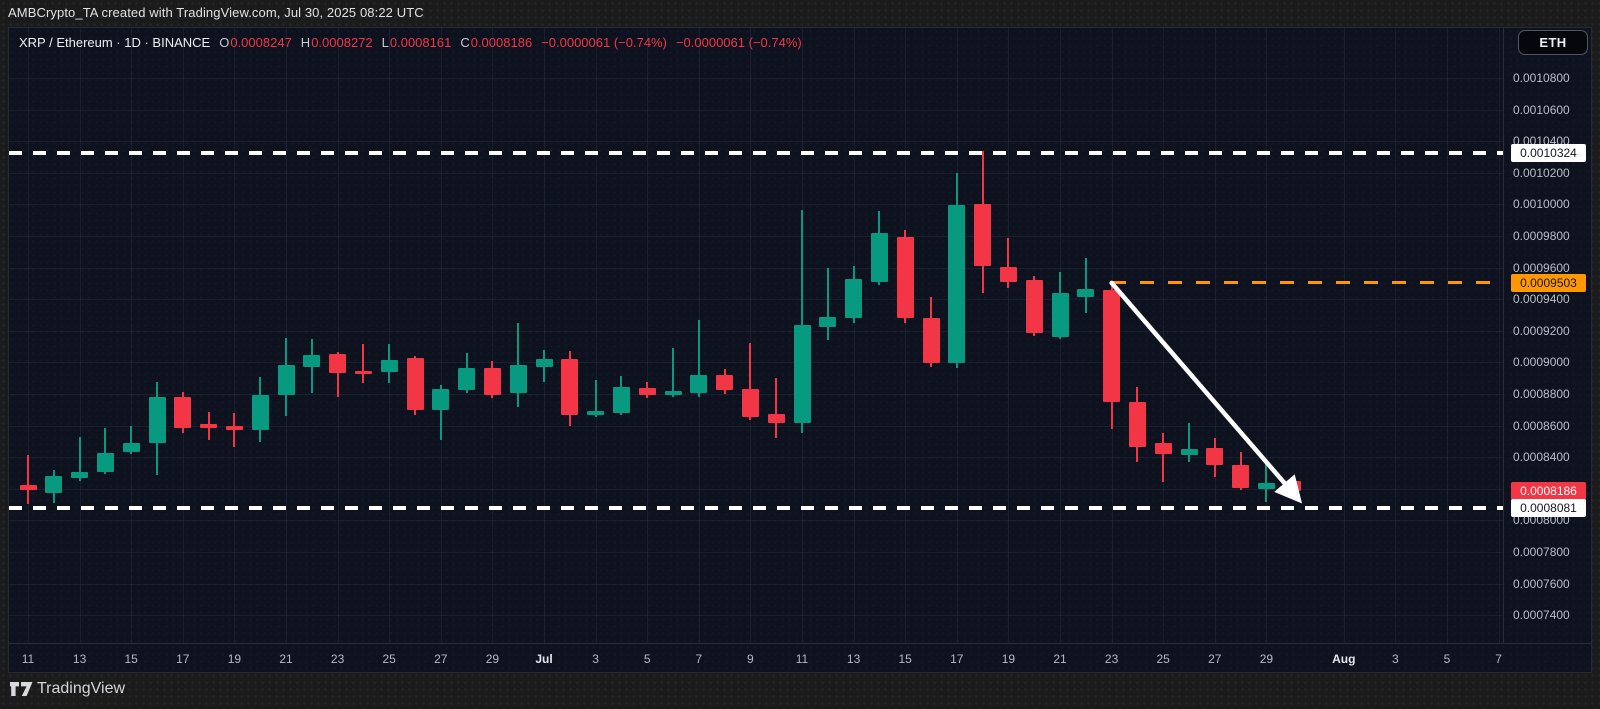 This screenshot has height=709, width=1600. I want to click on breakdown-level-line, so click(1307, 283).